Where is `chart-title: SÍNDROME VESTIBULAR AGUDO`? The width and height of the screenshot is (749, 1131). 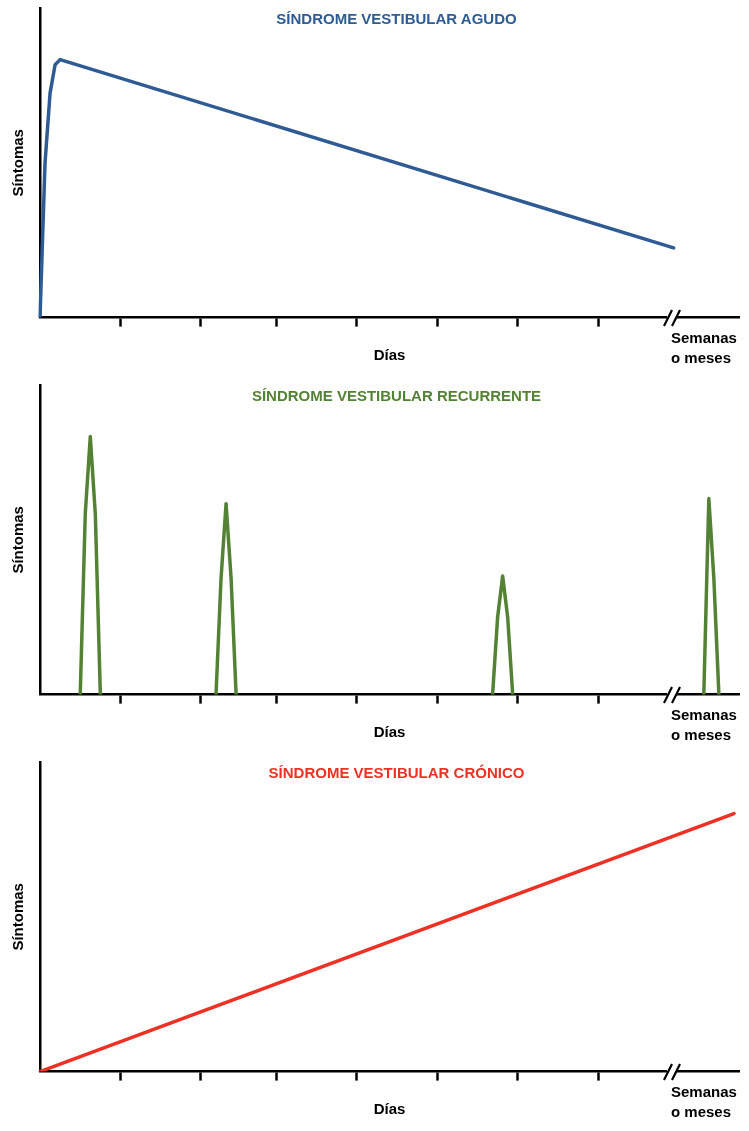 chart-title: SÍNDROME VESTIBULAR AGUDO is located at coordinates (396, 18).